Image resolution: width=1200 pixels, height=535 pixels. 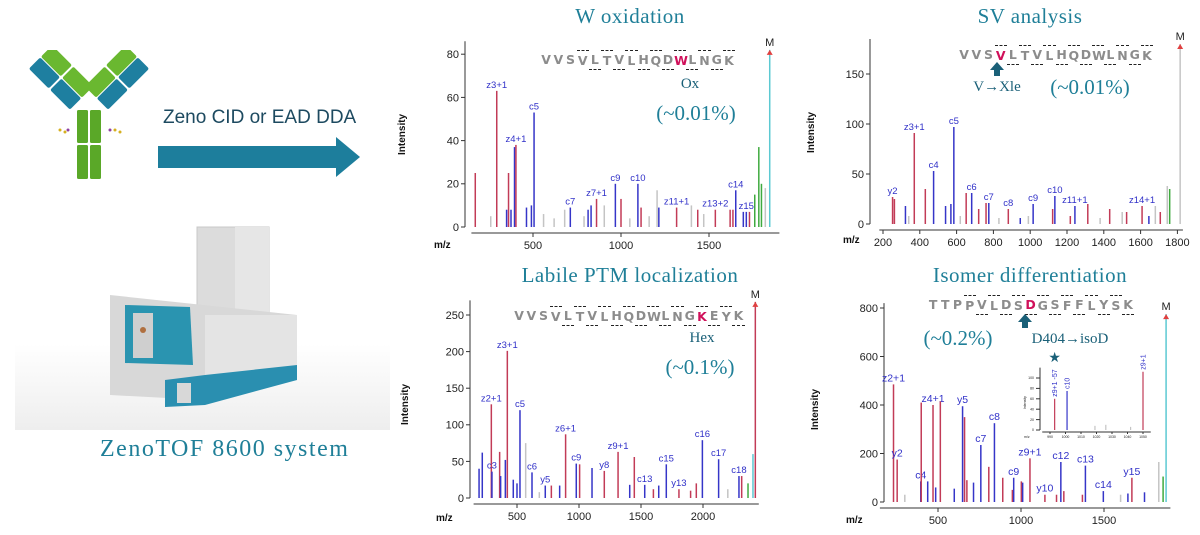 I want to click on x-tick-label: 1040, so click(x=1128, y=437).